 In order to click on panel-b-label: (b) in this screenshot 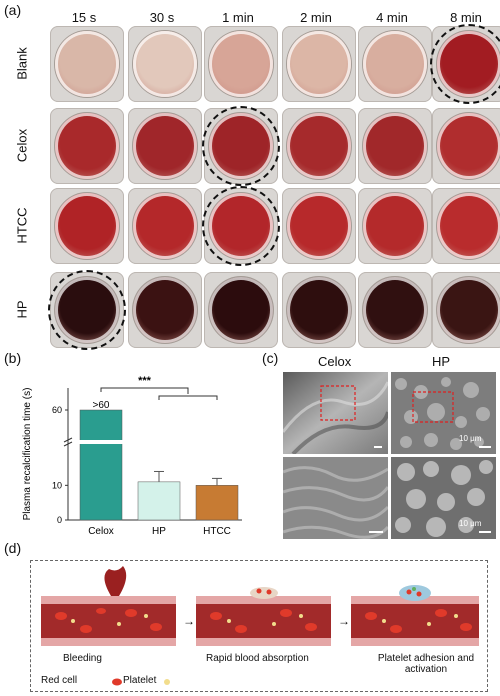, I will do `click(13, 358)`.